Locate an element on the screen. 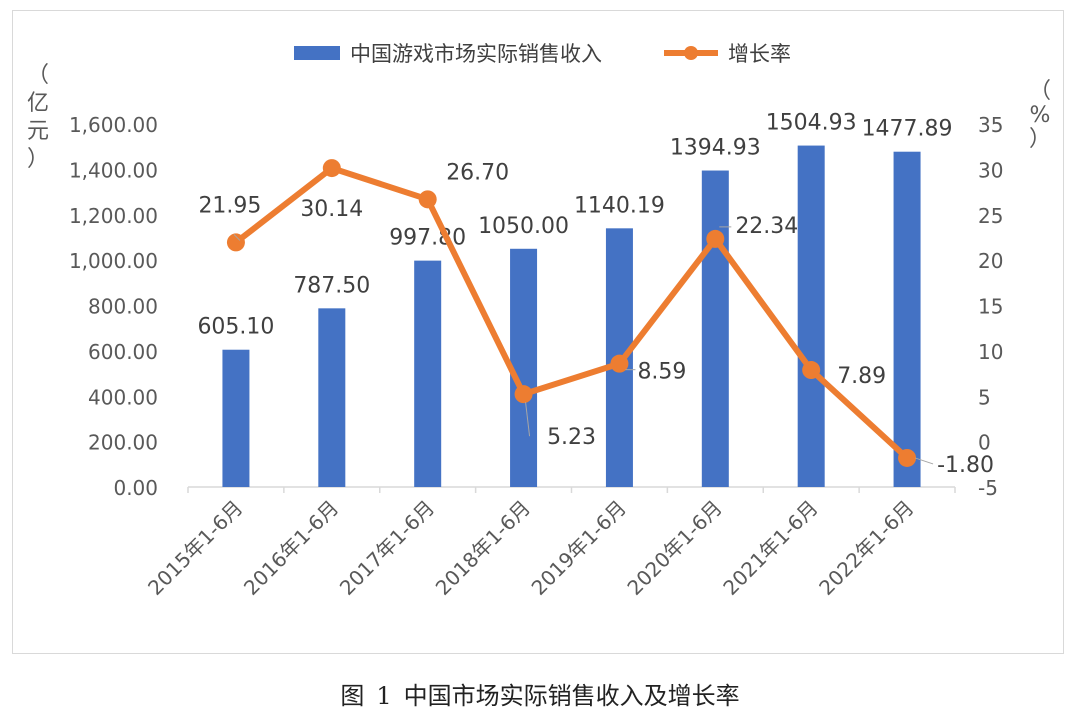 This screenshot has height=725, width=1080. y-left-axis-label-char: 元 is located at coordinates (38, 131).